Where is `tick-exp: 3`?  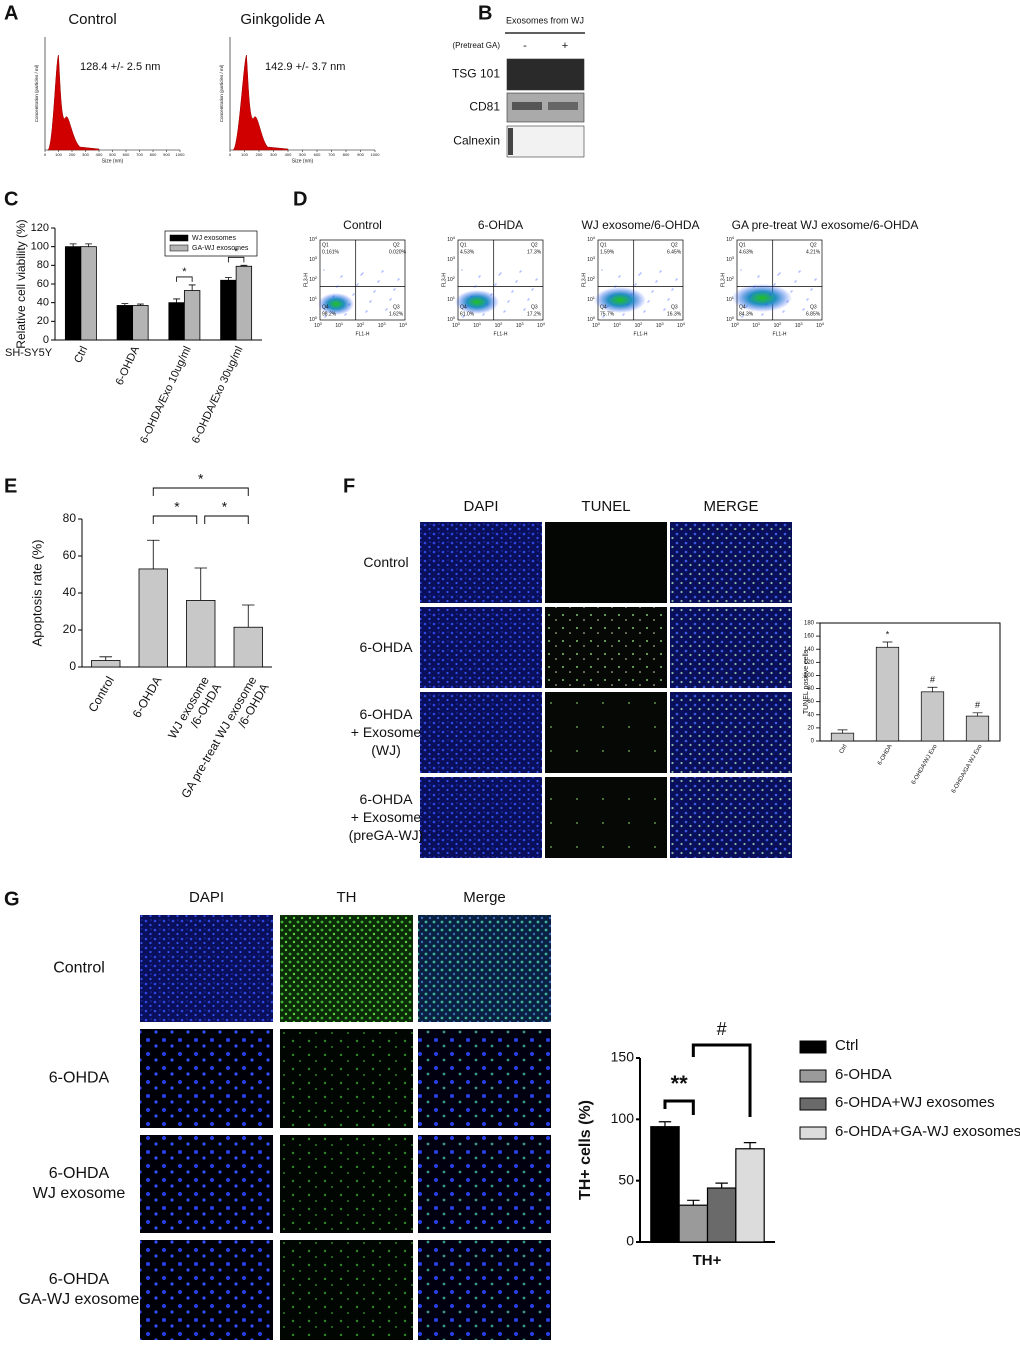 tick-exp: 3 is located at coordinates (522, 323).